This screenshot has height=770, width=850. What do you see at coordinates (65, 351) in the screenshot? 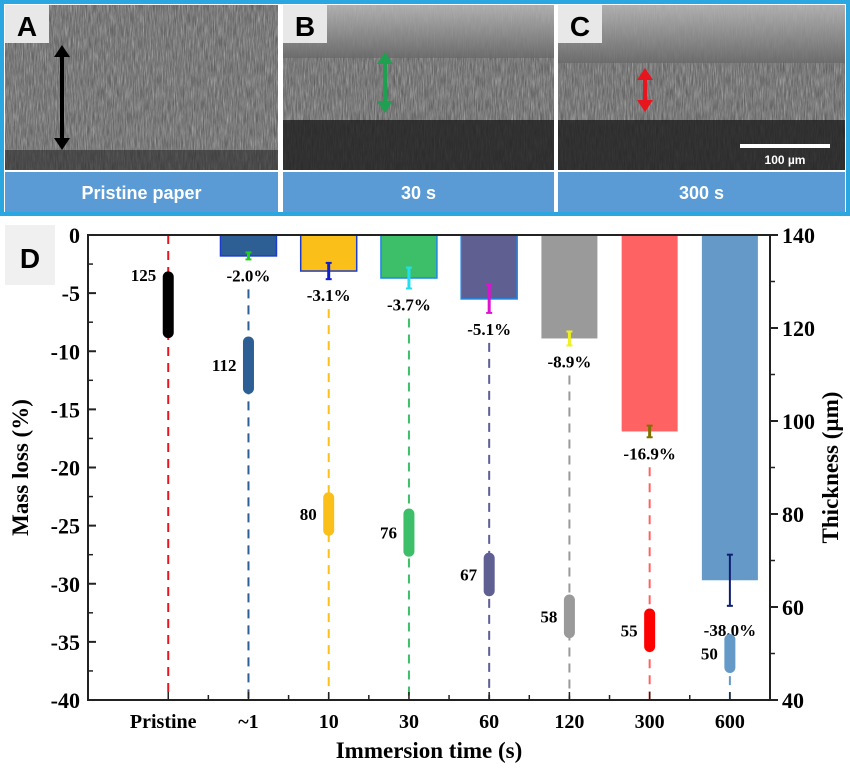
I see `y-tick-label: -10` at bounding box center [65, 351].